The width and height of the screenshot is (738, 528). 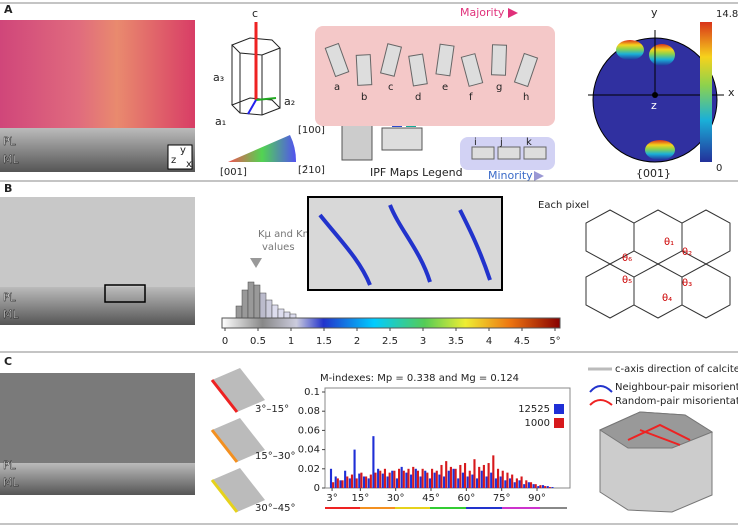 What do you see at coordinates (529, 142) in the screenshot?
I see `grain-letter: k` at bounding box center [529, 142].